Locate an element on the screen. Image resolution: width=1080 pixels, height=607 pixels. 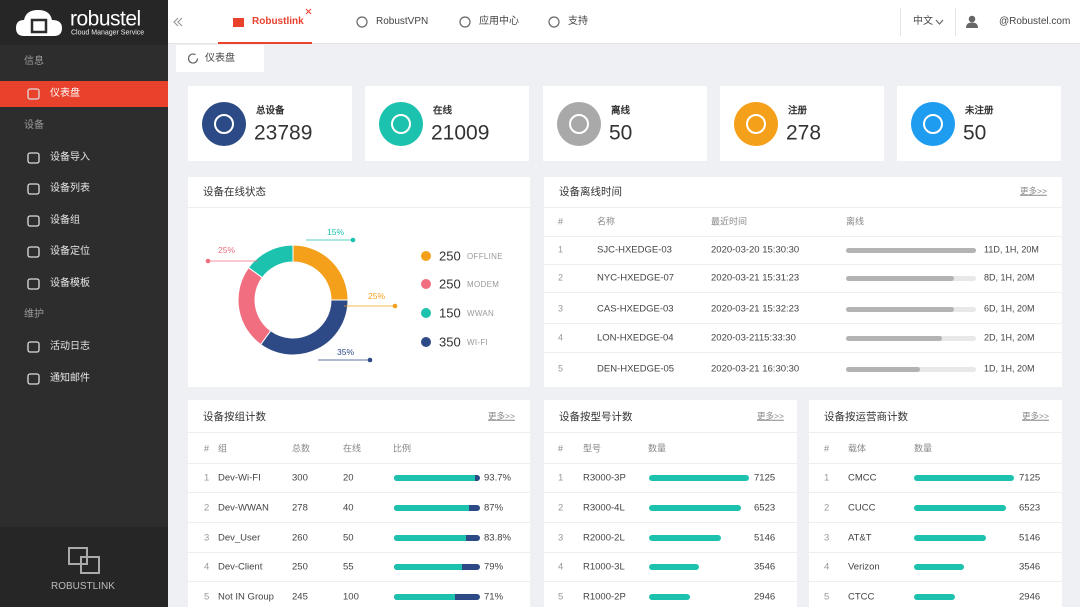
stat-icon-glyph is located at coordinates (933, 124).